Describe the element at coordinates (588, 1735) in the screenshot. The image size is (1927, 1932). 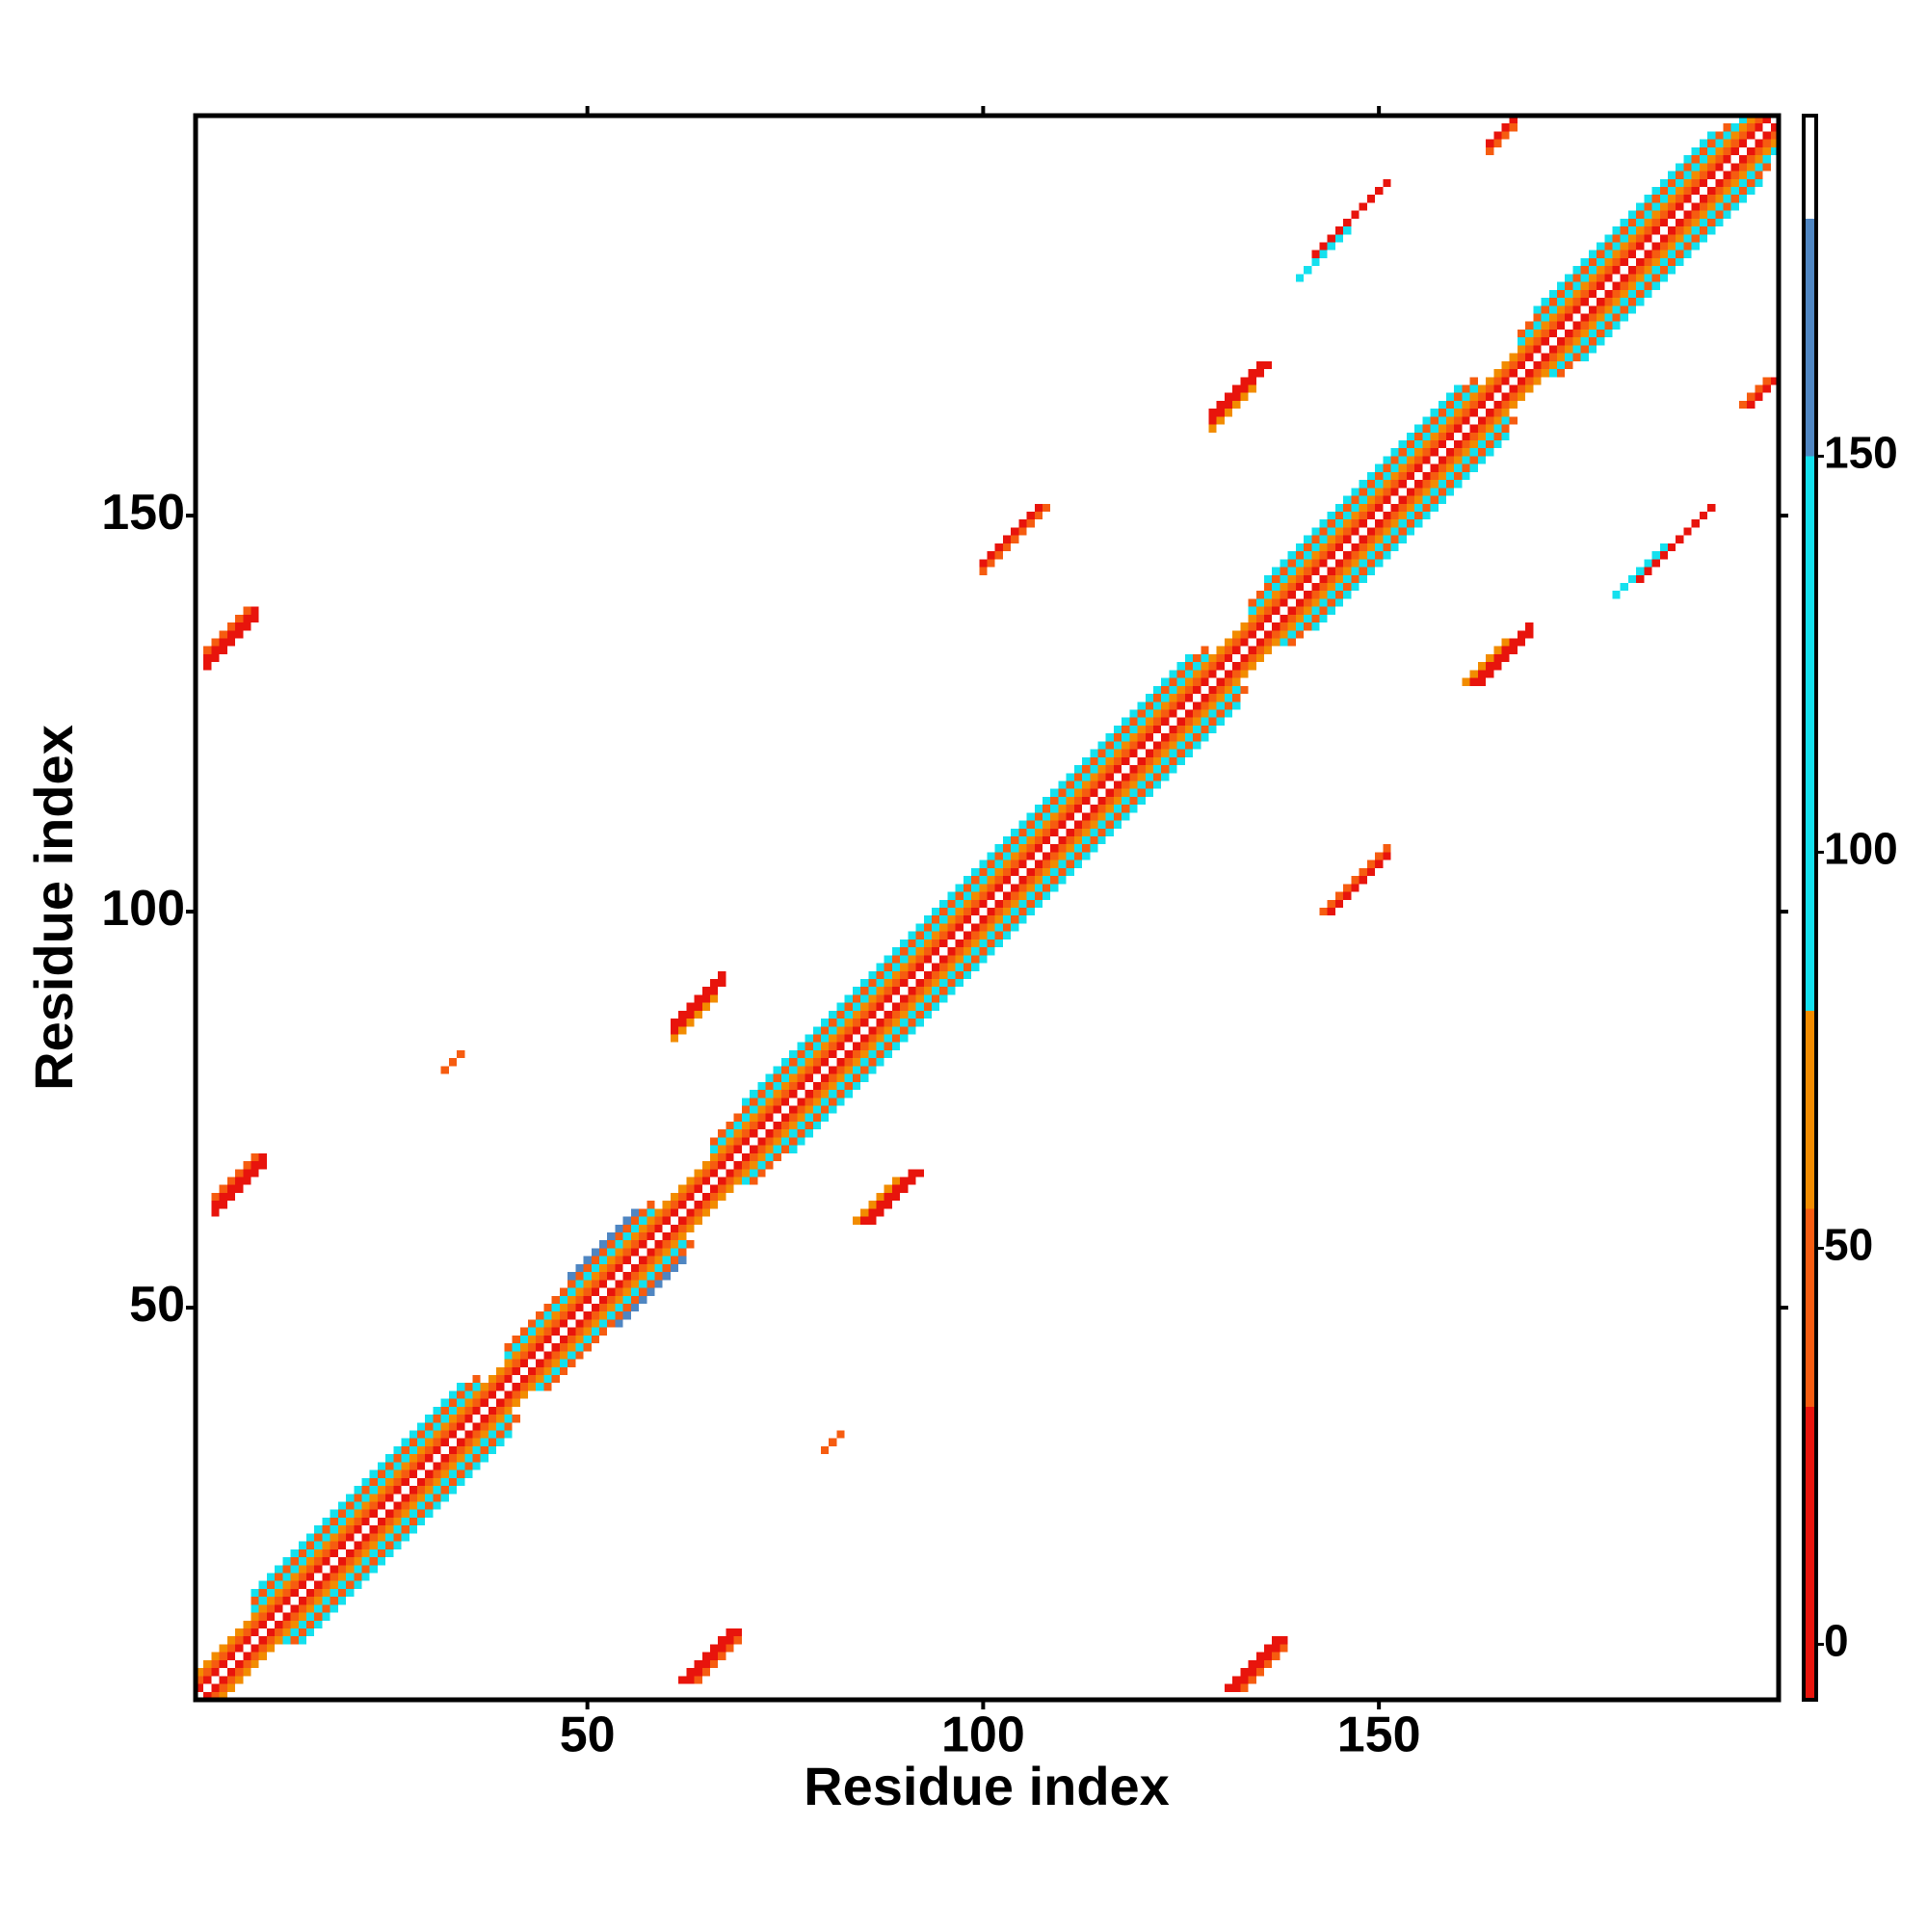
I see `x-tick-label: 50` at that location.